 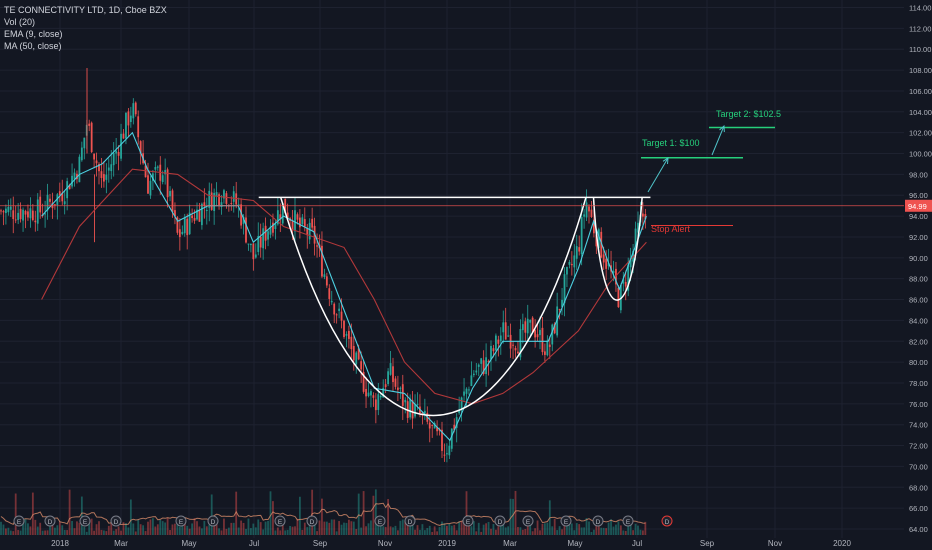 What do you see at coordinates (918, 362) in the screenshot?
I see `y-tick-label: 80.00` at bounding box center [918, 362].